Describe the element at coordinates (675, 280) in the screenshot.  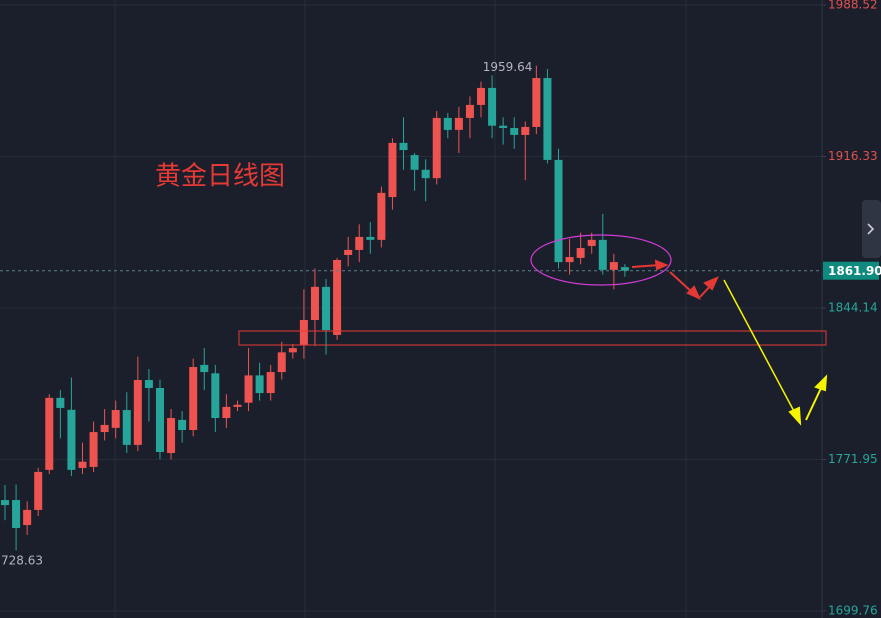
I see `red-arrows` at that location.